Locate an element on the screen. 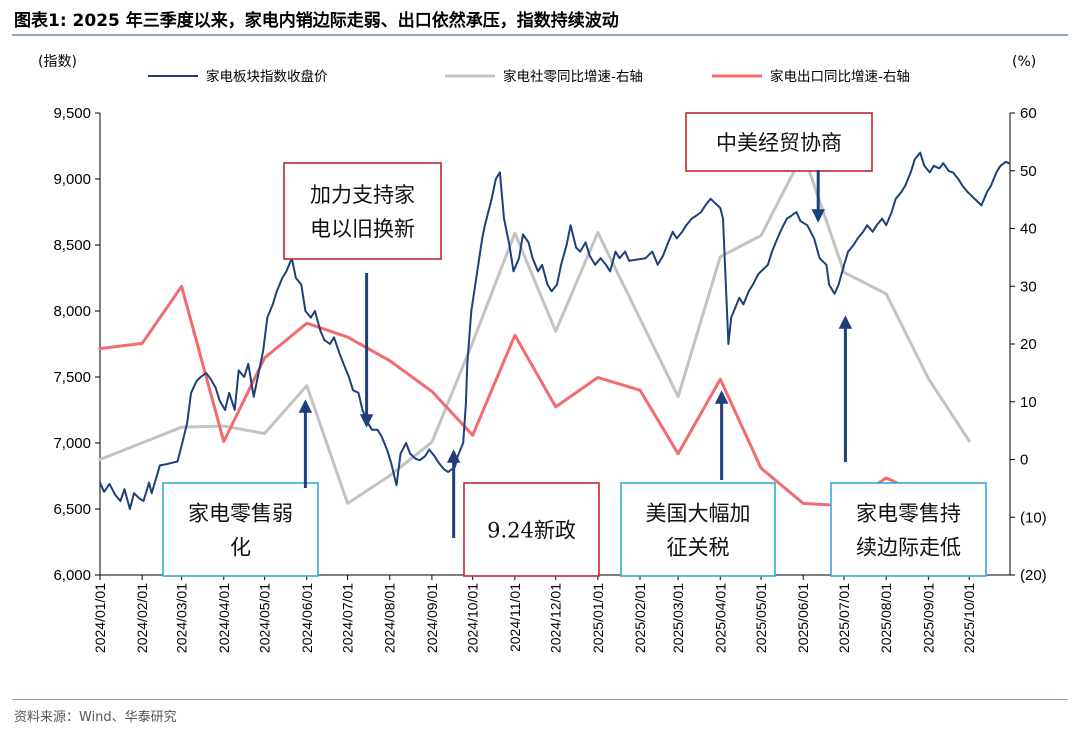 This screenshot has height=732, width=1080. annotation-text: 家电零售持 is located at coordinates (908, 514).